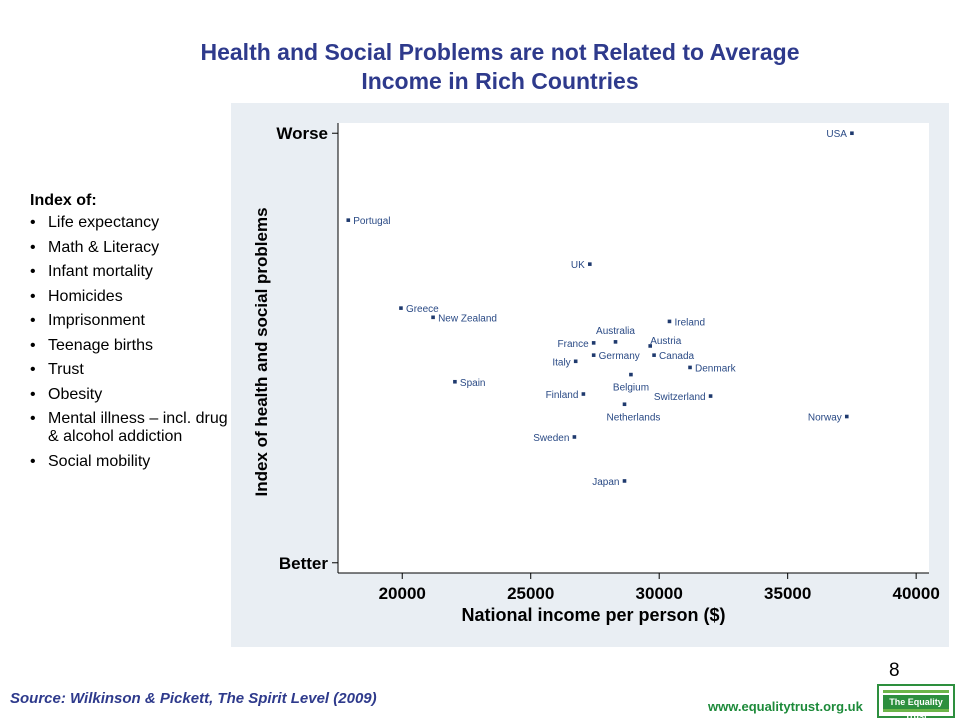 The height and width of the screenshot is (723, 960). I want to click on data-label: Italy, so click(561, 362).